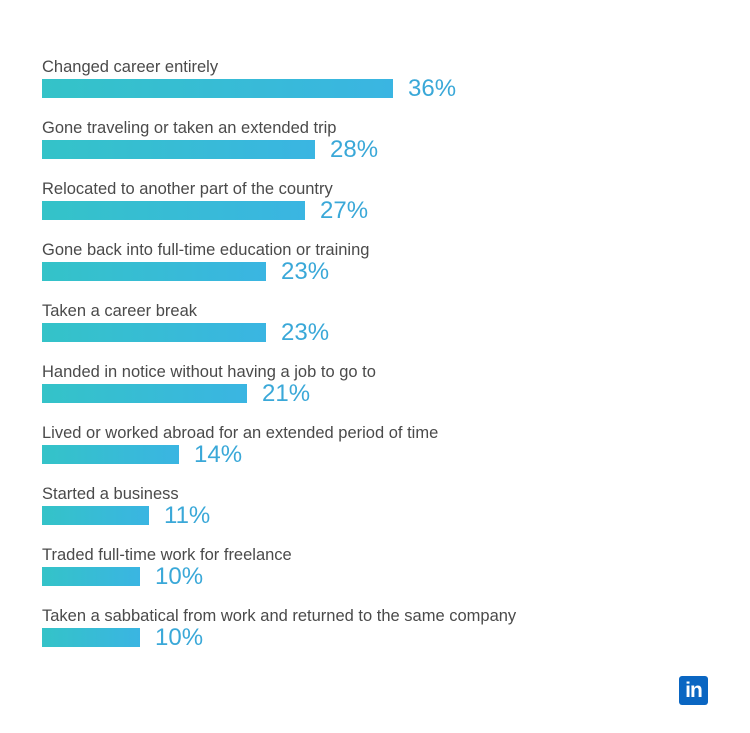 The height and width of the screenshot is (733, 750). Describe the element at coordinates (354, 149) in the screenshot. I see `bar-value-label: 28%` at that location.